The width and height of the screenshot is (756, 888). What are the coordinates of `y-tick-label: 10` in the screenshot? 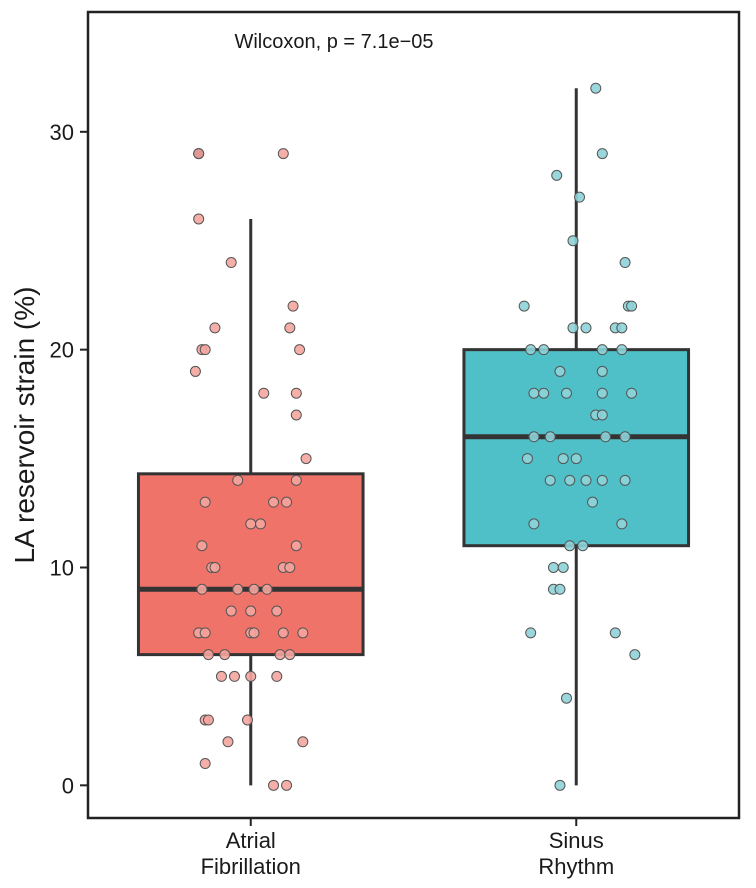 It's located at (62, 567).